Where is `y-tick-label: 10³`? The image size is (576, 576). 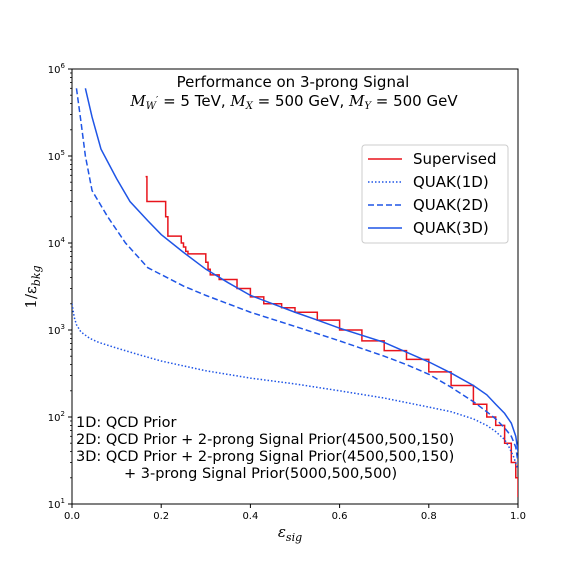
y-tick-label: 10³ is located at coordinates (56, 330).